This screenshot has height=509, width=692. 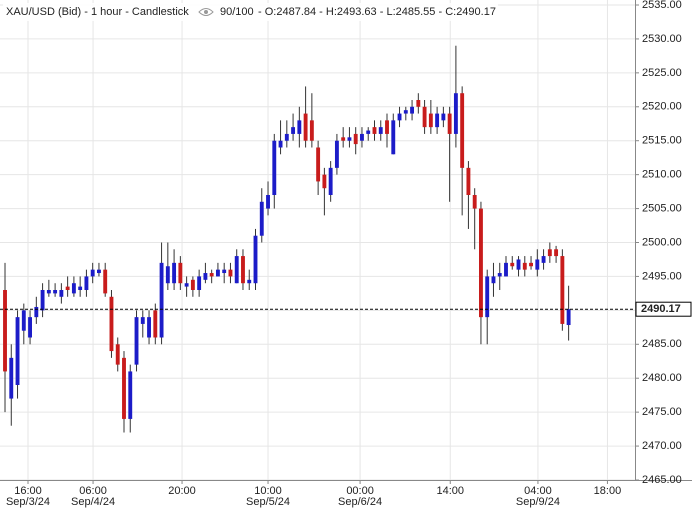 I want to click on date-label: Sep/5/24, so click(x=268, y=502).